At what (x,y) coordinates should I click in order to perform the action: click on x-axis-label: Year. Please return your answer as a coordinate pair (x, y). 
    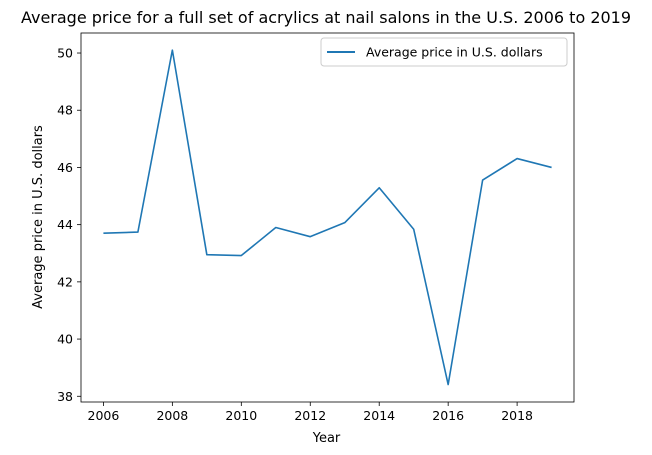
    Looking at the image, I should click on (326, 438).